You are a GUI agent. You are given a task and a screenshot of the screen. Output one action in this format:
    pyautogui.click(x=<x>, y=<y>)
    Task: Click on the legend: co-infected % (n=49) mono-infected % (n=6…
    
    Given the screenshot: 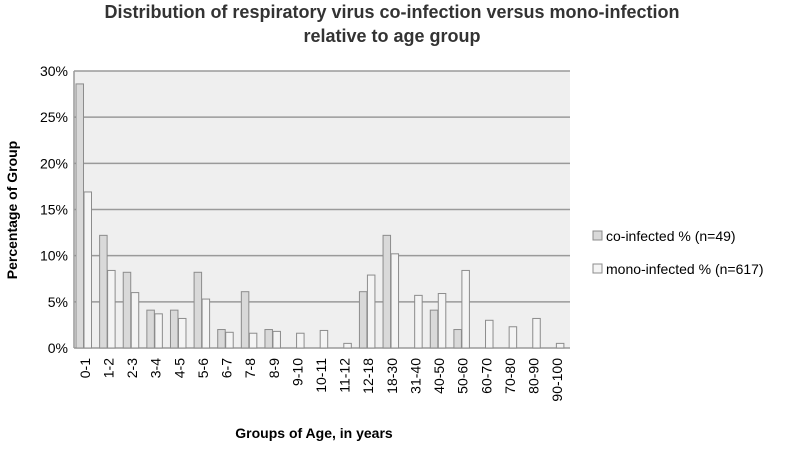 What is the action you would take?
    pyautogui.click(x=678, y=252)
    